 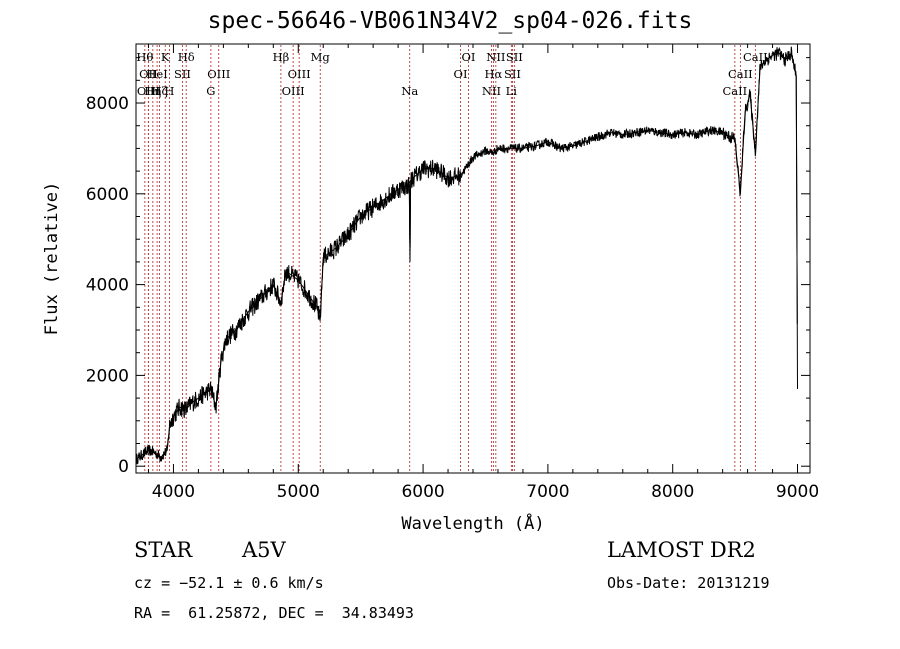 I want to click on y-axis-label: Flux (relative), so click(x=52, y=259).